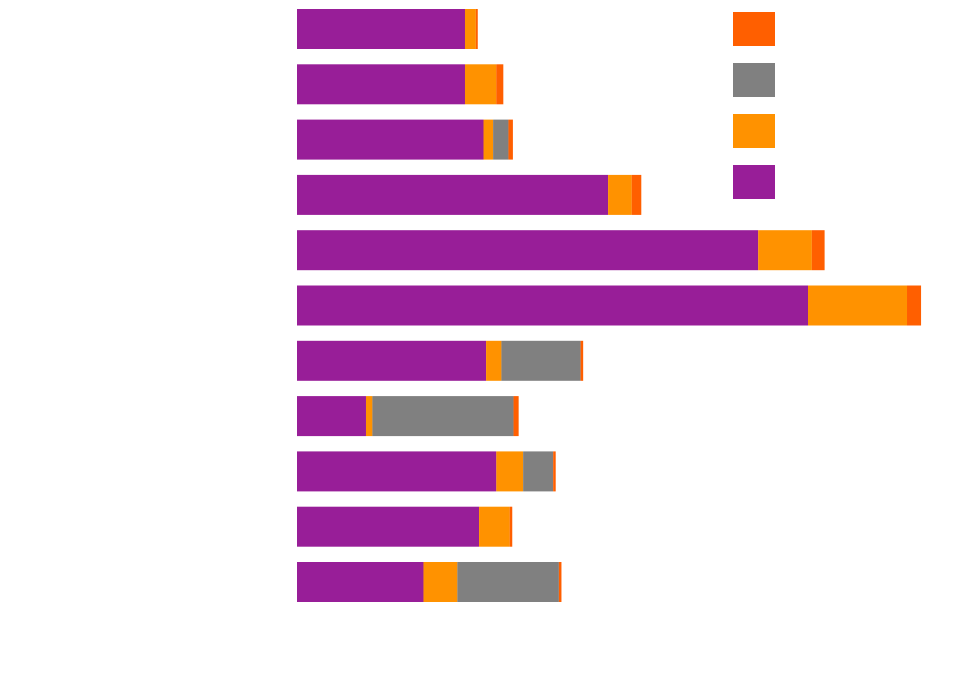 The width and height of the screenshot is (972, 691). What do you see at coordinates (453, 194) in the screenshot?
I see `bar-segment-row4-series1` at bounding box center [453, 194].